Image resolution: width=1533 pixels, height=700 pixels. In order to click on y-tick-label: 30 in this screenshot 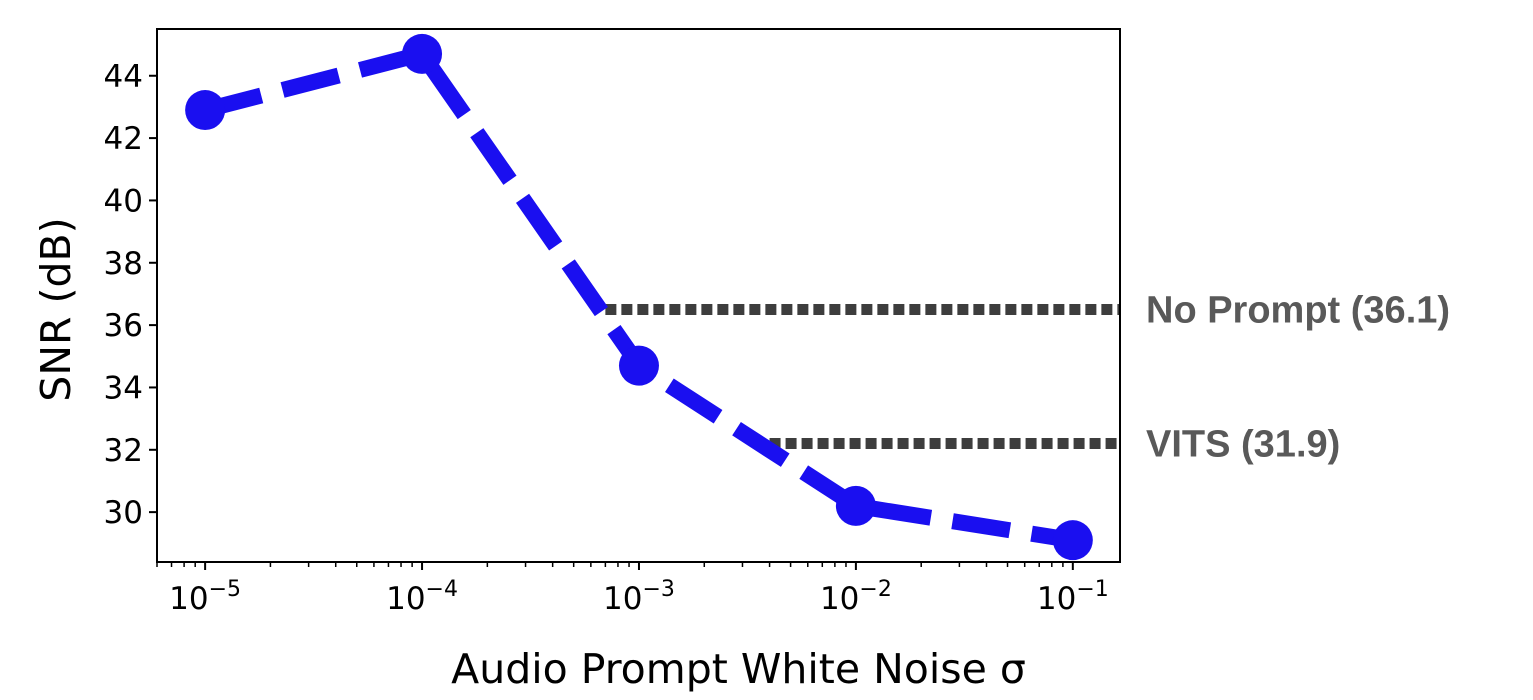, I will do `click(123, 513)`.